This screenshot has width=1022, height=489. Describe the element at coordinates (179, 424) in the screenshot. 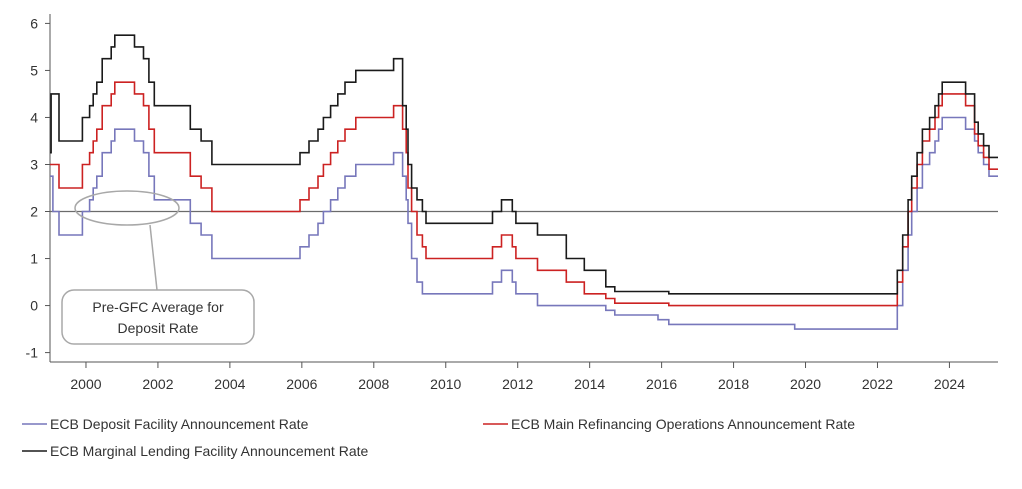

I see `legend-label-deposit: ECB Deposit Facility Announcement Rate` at that location.